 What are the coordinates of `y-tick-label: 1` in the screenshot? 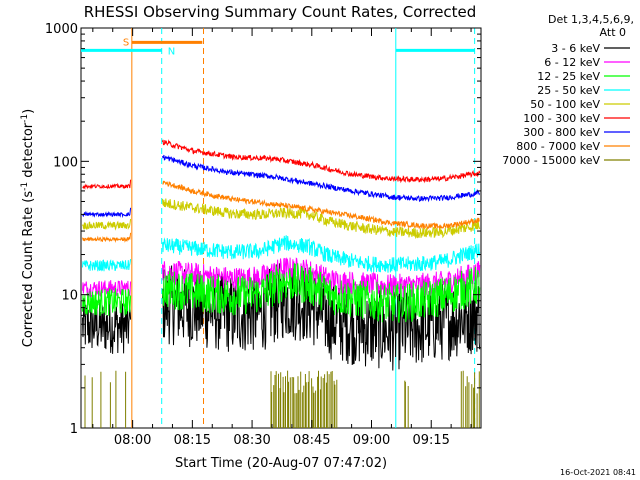 It's located at (74, 429).